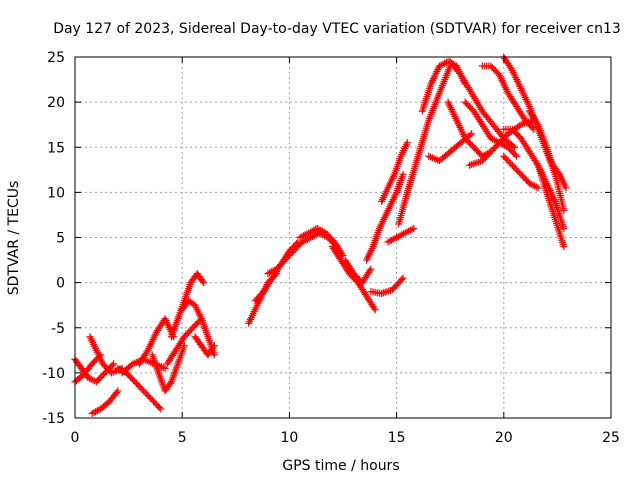  I want to click on x-axis-label: GPS time / hours, so click(340, 466).